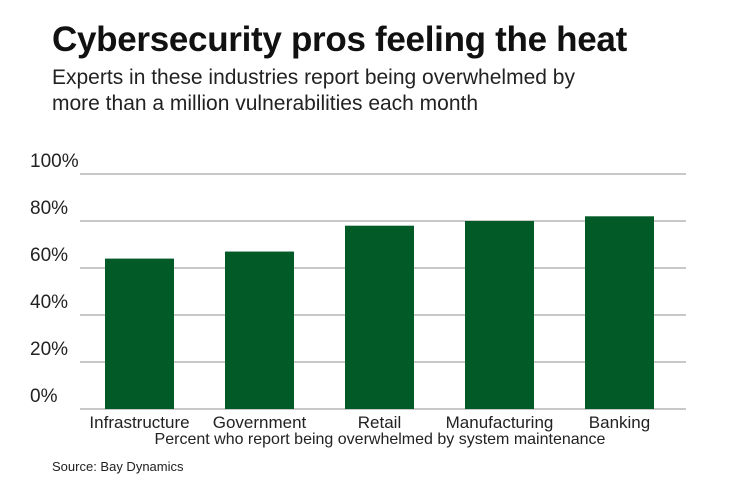 The width and height of the screenshot is (740, 482). Describe the element at coordinates (260, 422) in the screenshot. I see `x-tick-label: Government` at that location.